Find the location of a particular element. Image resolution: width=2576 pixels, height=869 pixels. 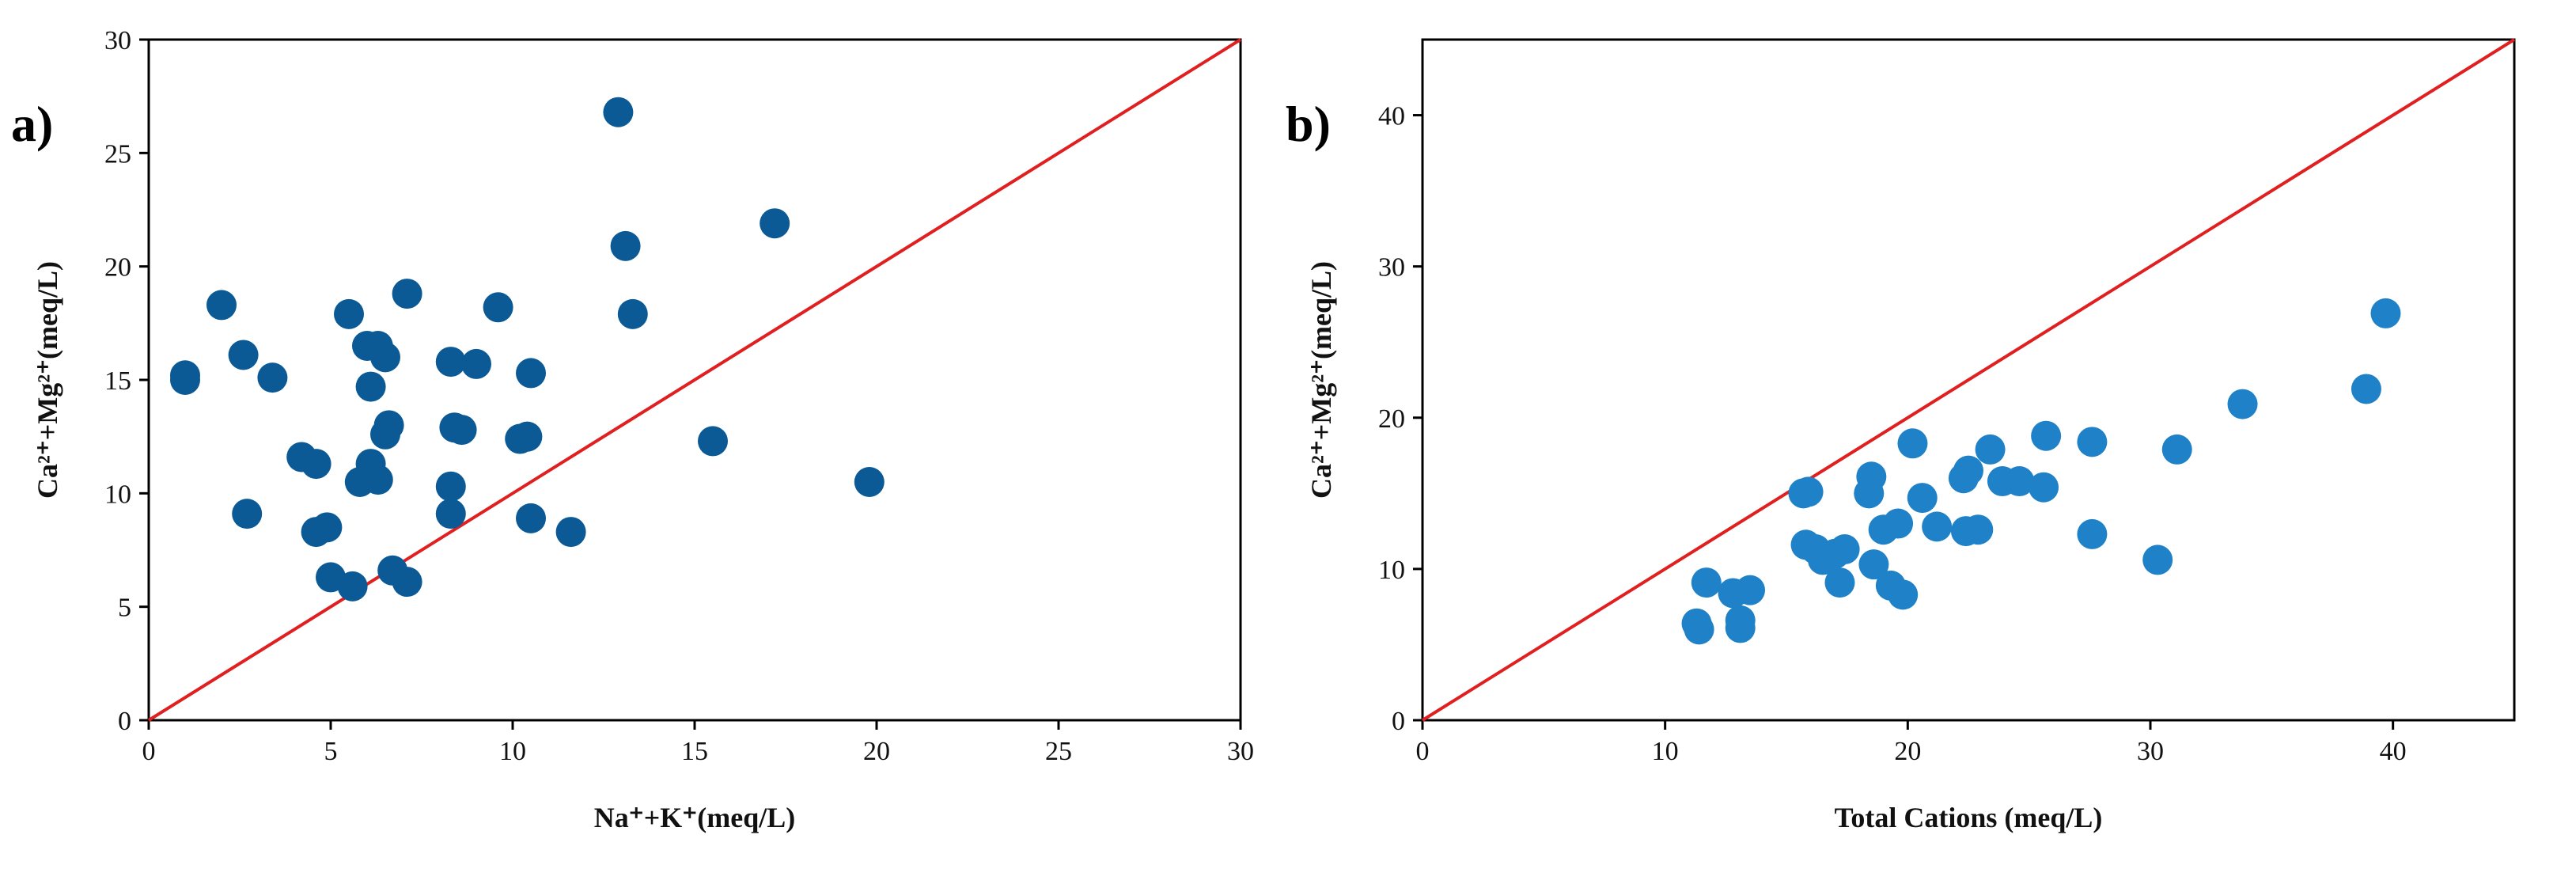

x-tick-label: 15 is located at coordinates (694, 751).